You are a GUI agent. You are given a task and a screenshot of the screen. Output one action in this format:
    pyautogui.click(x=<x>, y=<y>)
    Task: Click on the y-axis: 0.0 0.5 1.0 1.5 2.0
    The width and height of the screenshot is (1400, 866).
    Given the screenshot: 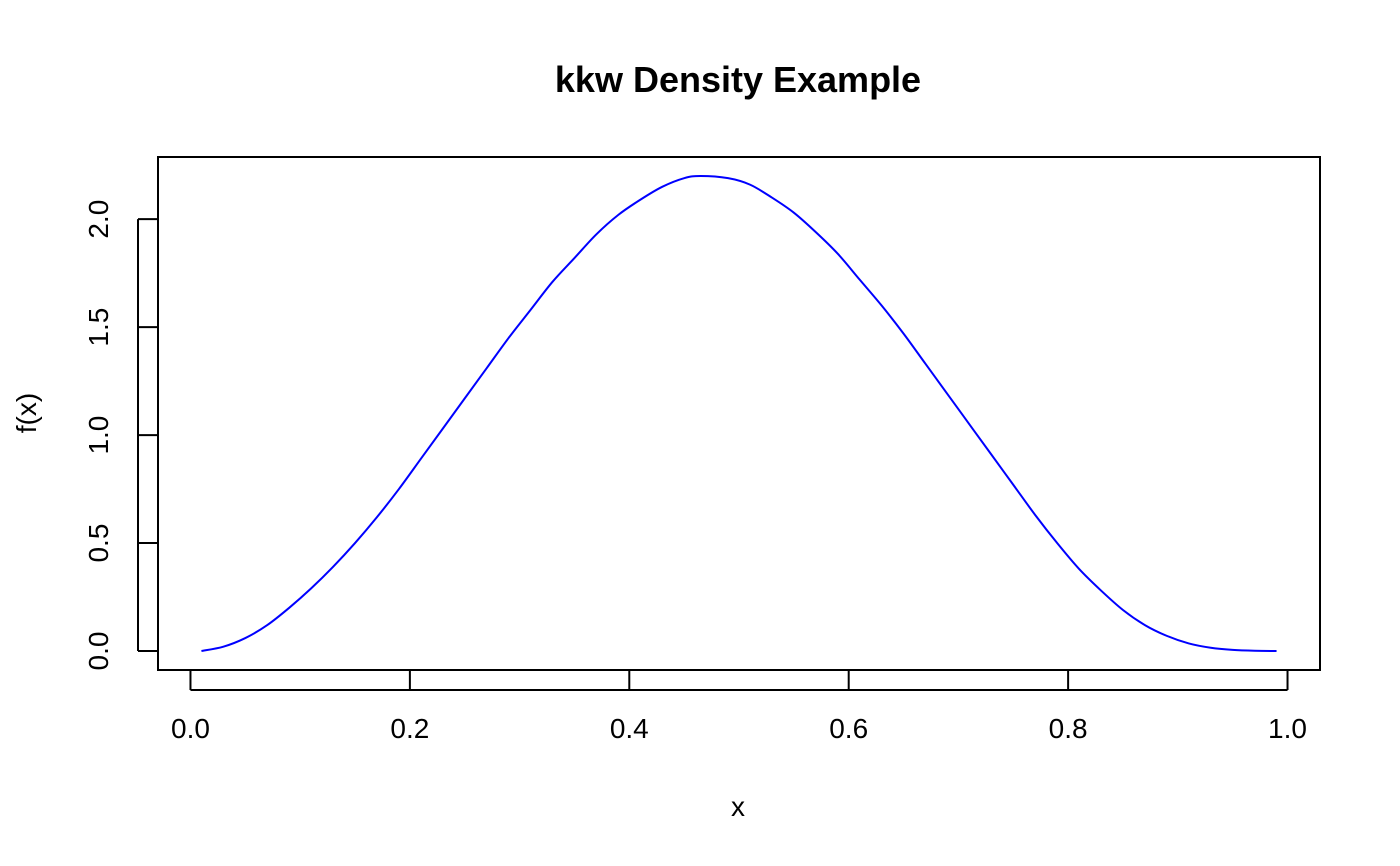 What is the action you would take?
    pyautogui.click(x=120, y=435)
    